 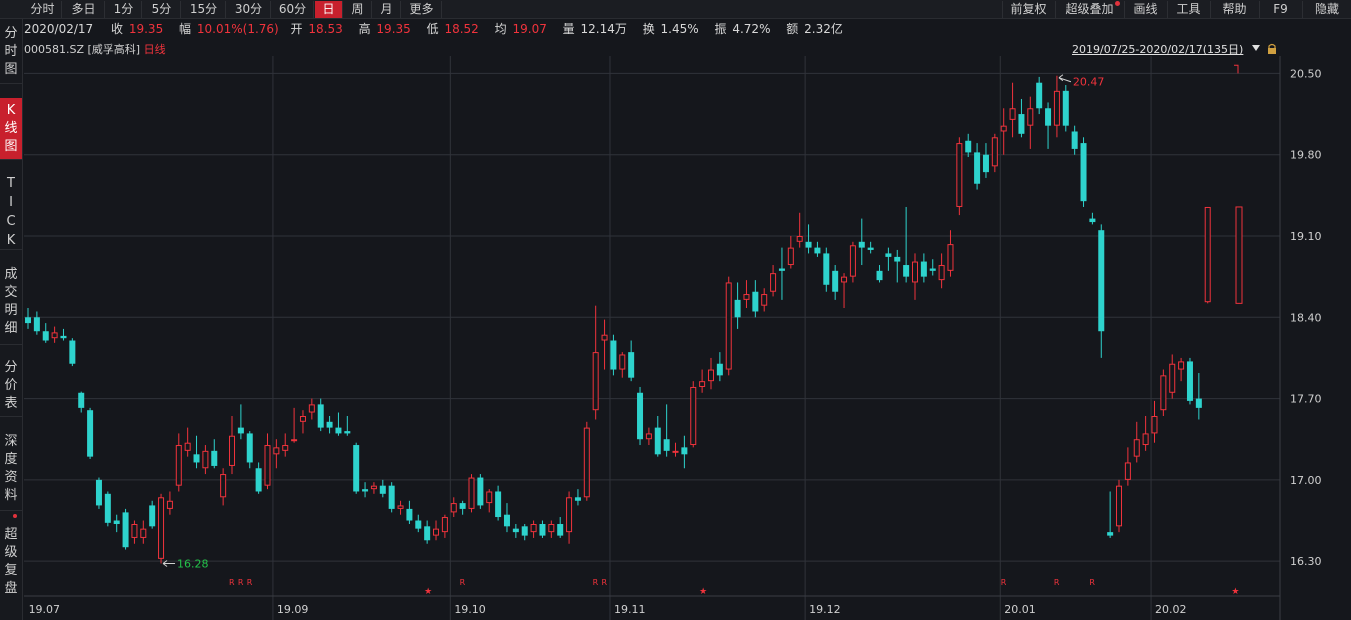 I want to click on x-tick-label: 20.02, so click(x=1171, y=609).